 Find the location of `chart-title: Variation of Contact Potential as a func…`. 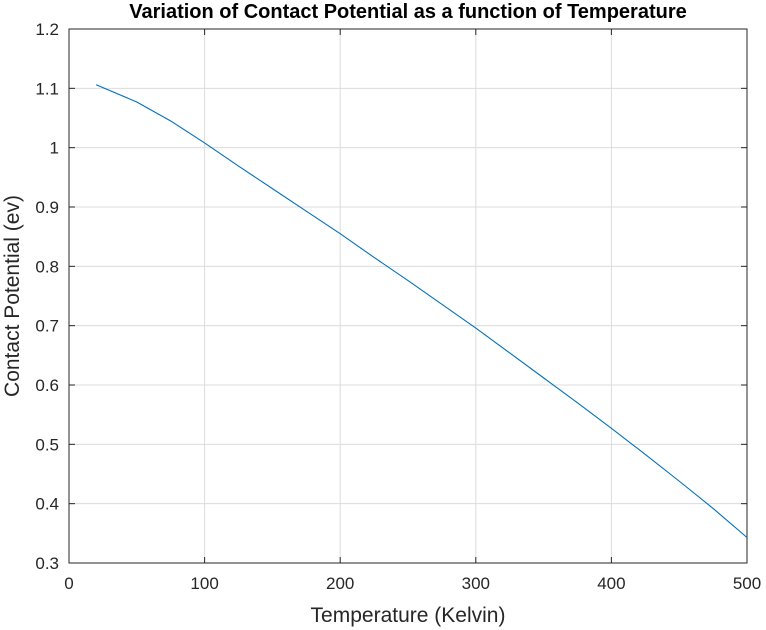

chart-title: Variation of Contact Potential as a func… is located at coordinates (407, 12).